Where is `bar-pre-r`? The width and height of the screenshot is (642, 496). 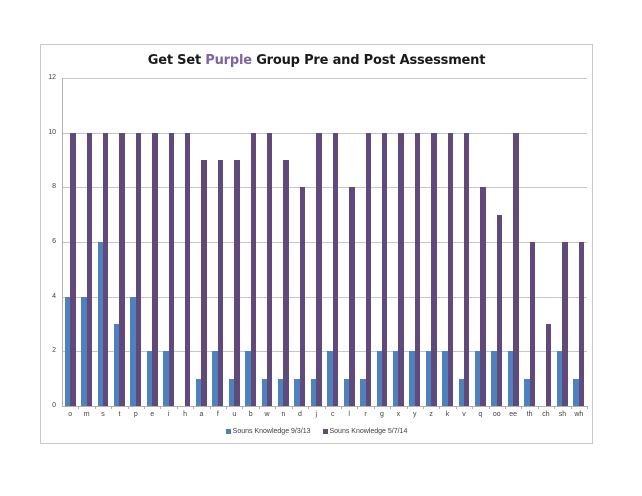
bar-pre-r is located at coordinates (363, 392).